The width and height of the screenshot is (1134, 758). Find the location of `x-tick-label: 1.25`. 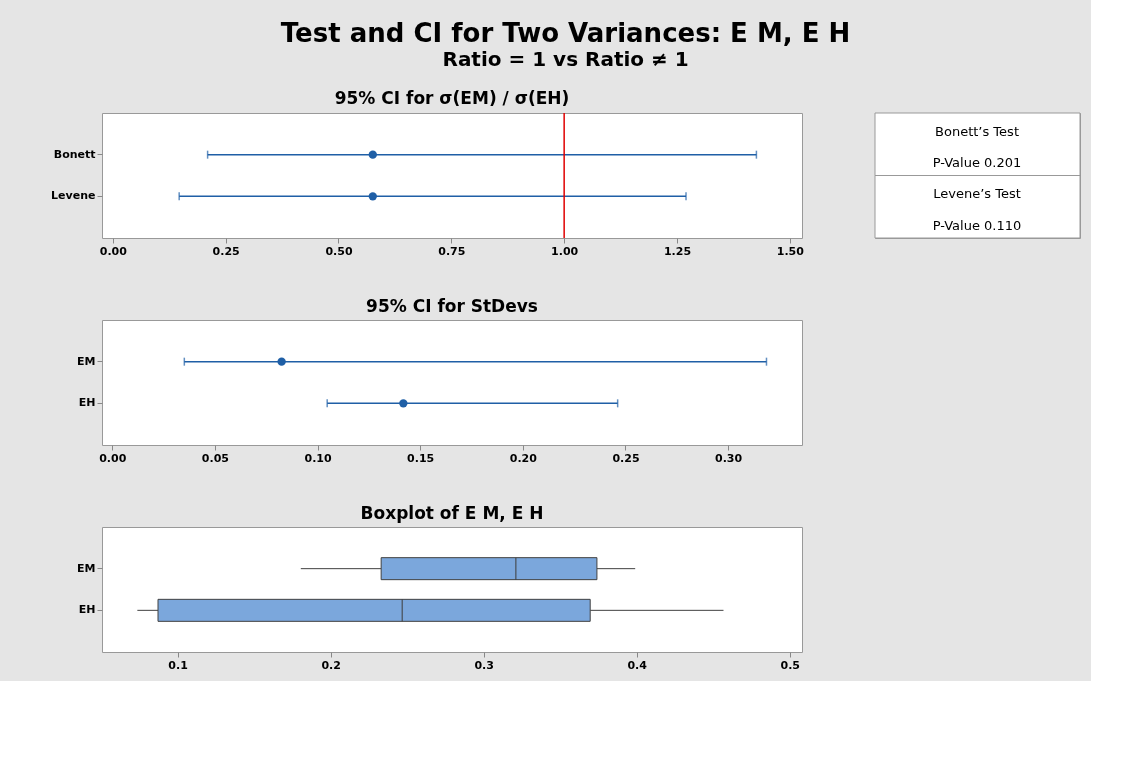

x-tick-label: 1.25 is located at coordinates (677, 251).